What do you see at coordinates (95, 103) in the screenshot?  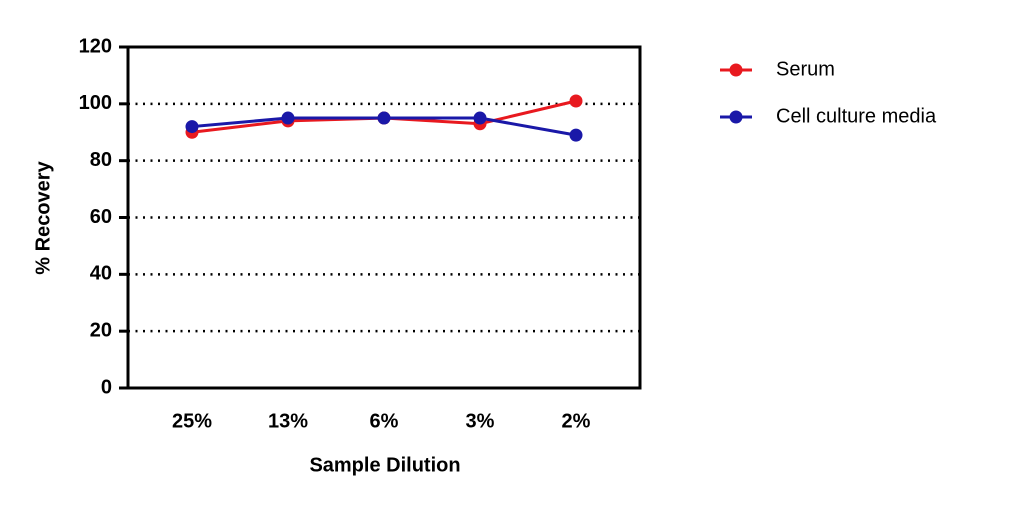 I see `y-tick-label: 100` at bounding box center [95, 103].